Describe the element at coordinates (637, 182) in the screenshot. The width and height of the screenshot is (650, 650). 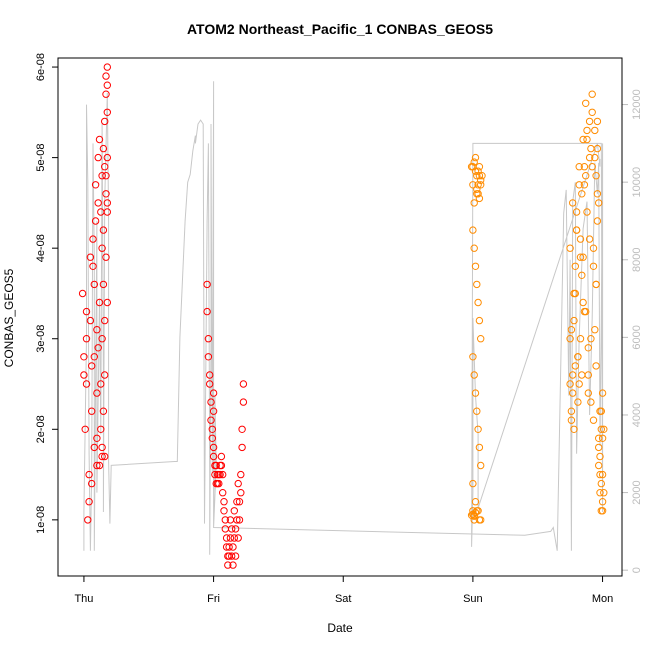
I see `y2-tick-label: 10000` at that location.